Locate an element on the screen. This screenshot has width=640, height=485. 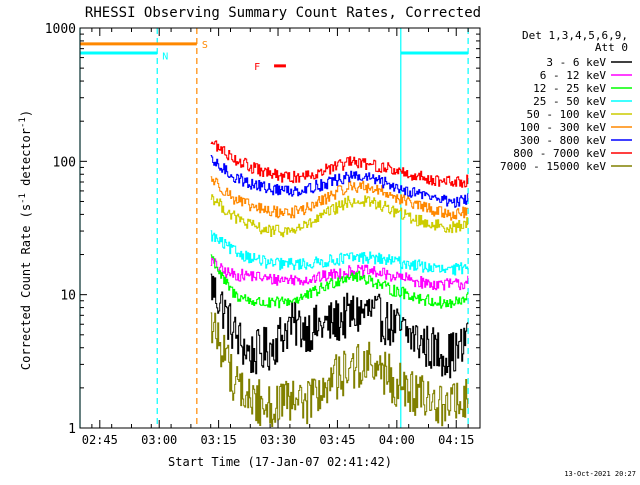
legend-entry-label: 100 - 300 keV is located at coordinates (563, 127).